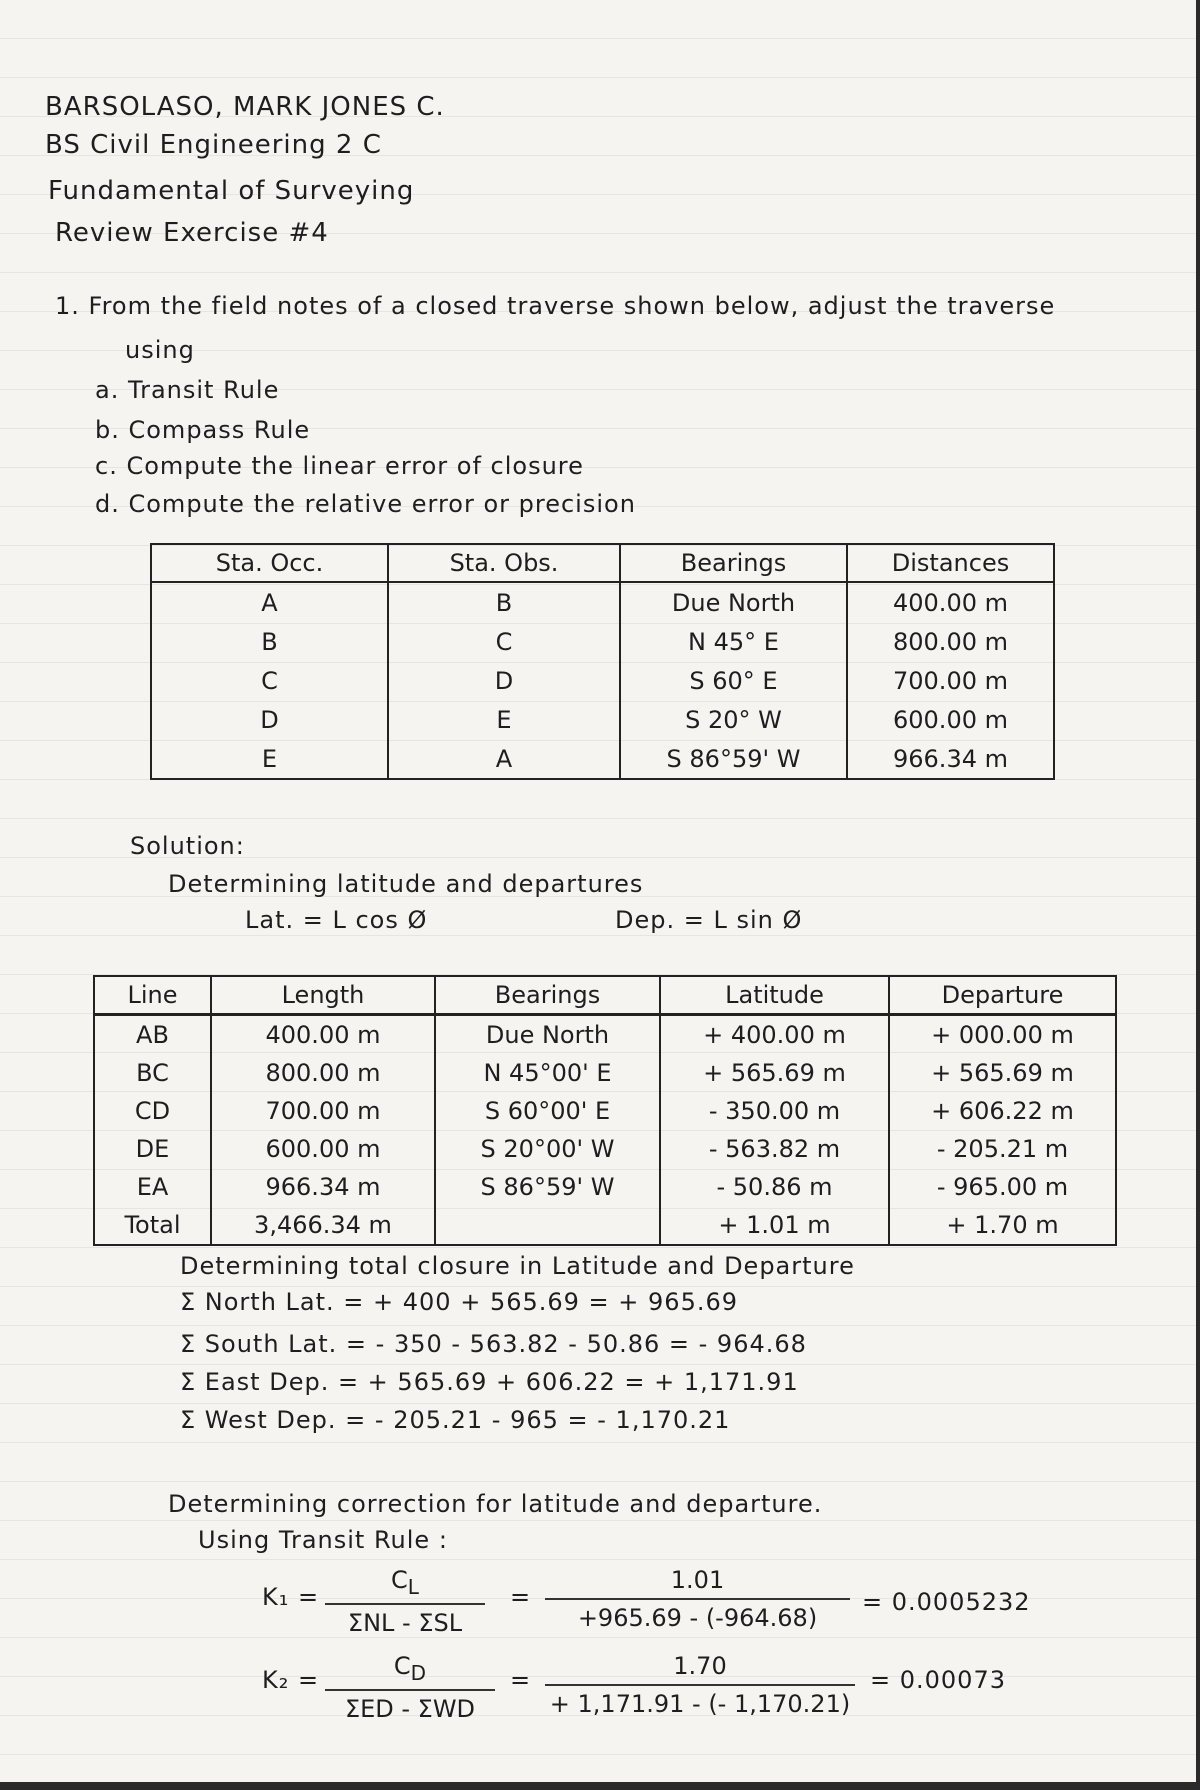 The height and width of the screenshot is (1790, 1200). I want to click on problem-item: b. Compass Rule, so click(203, 430).